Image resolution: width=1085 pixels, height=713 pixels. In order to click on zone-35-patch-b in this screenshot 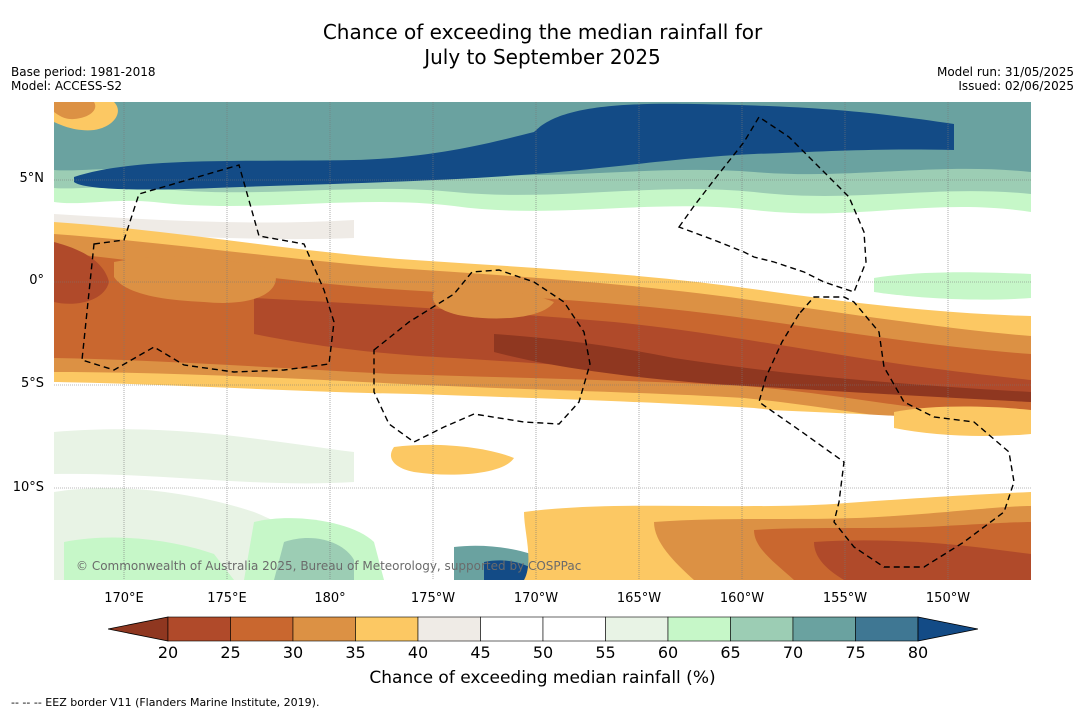, I will do `click(493, 304)`.